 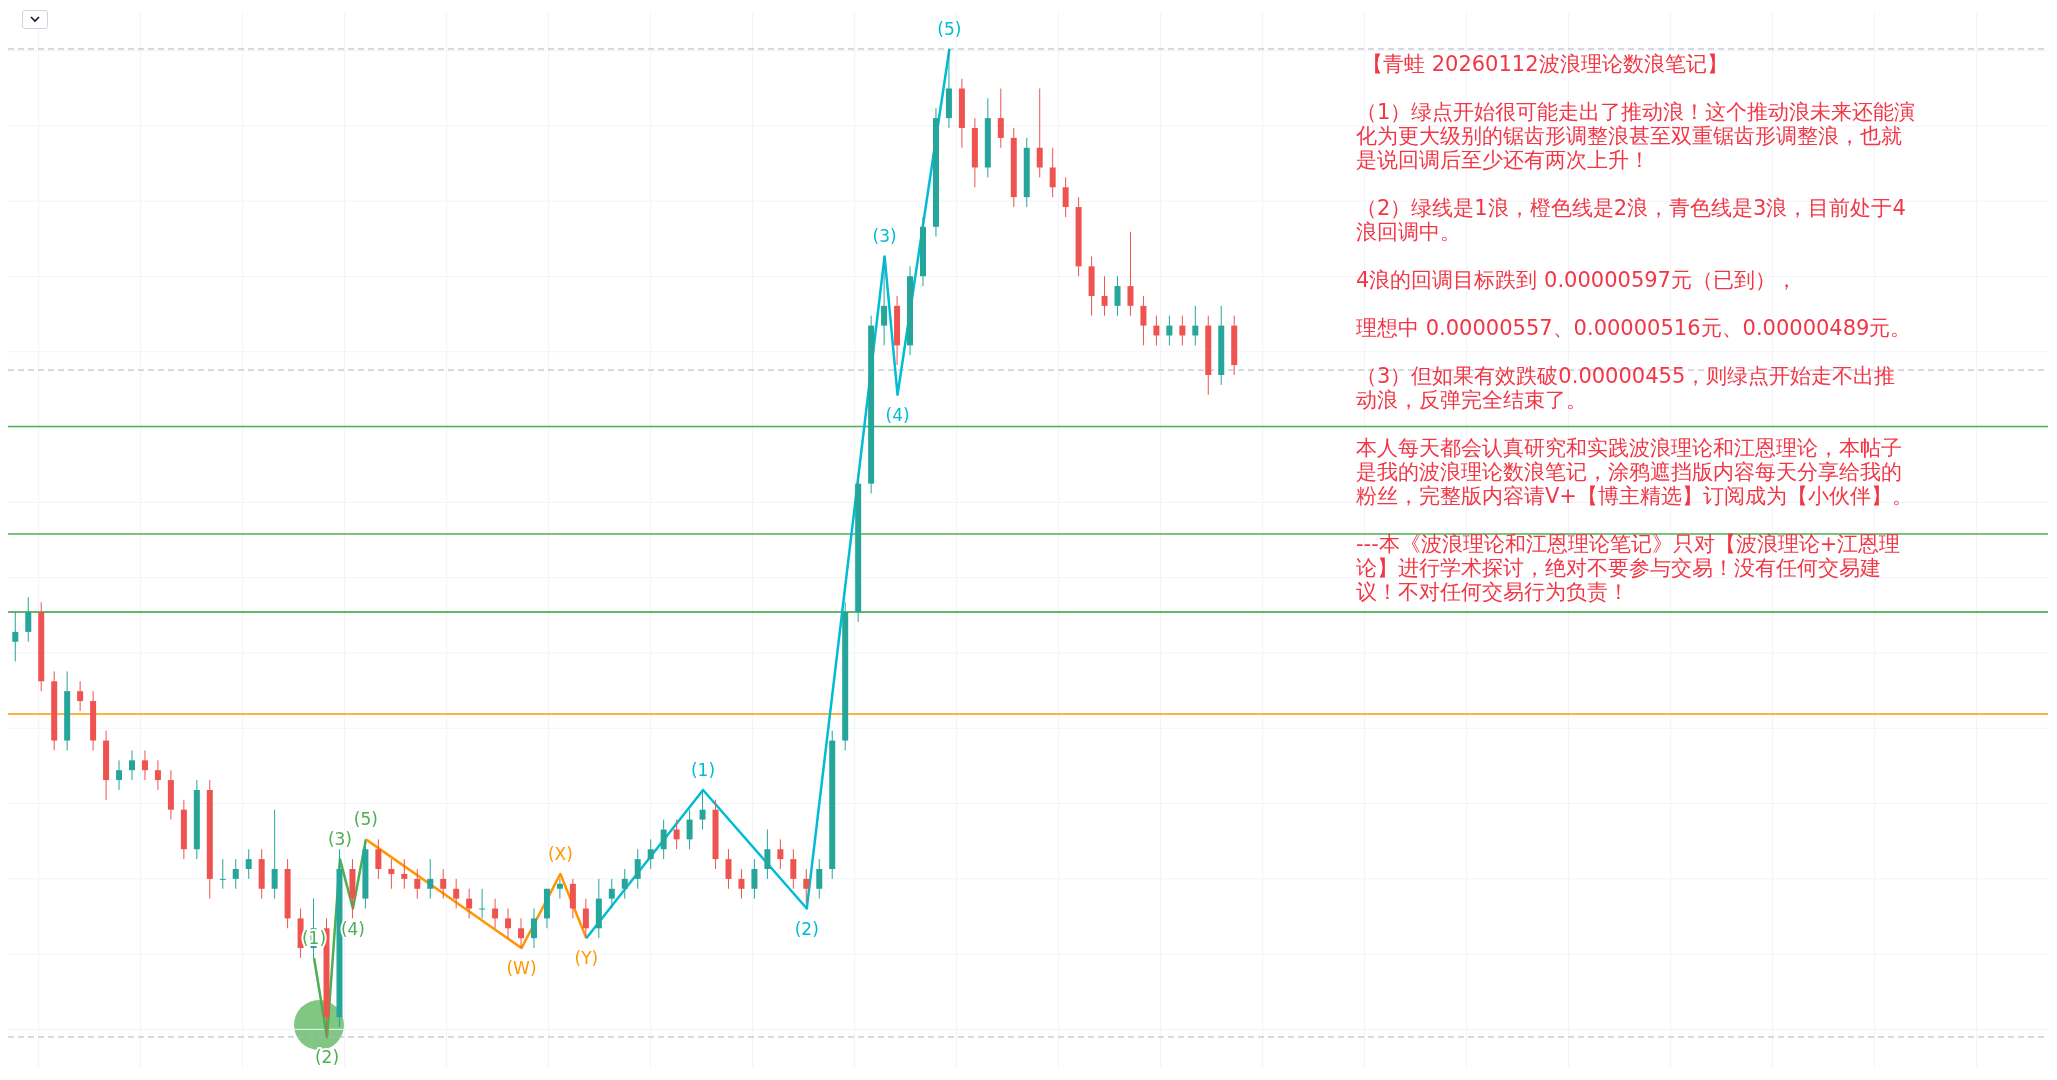 What do you see at coordinates (703, 769) in the screenshot?
I see `annotation: (1)` at bounding box center [703, 769].